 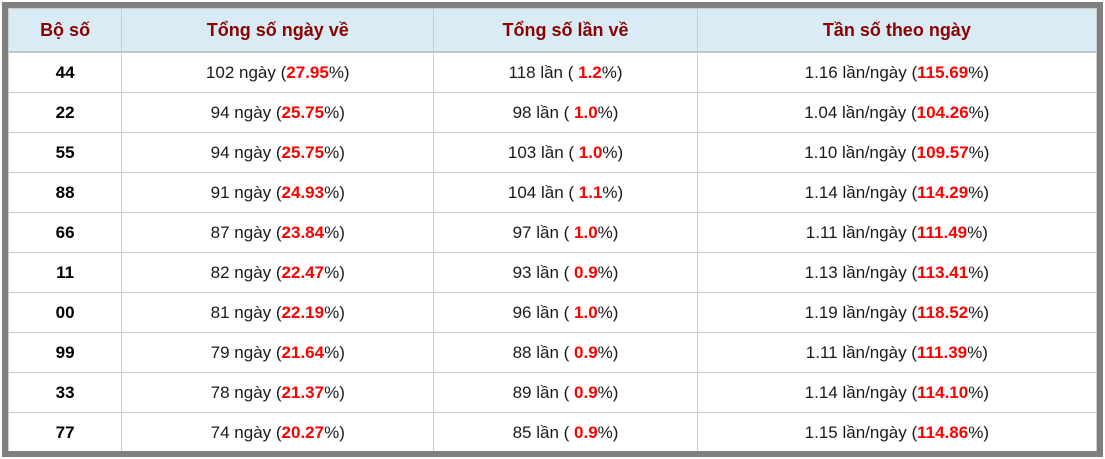 What do you see at coordinates (303, 272) in the screenshot?
I see `days-percent-value: 22.47` at bounding box center [303, 272].